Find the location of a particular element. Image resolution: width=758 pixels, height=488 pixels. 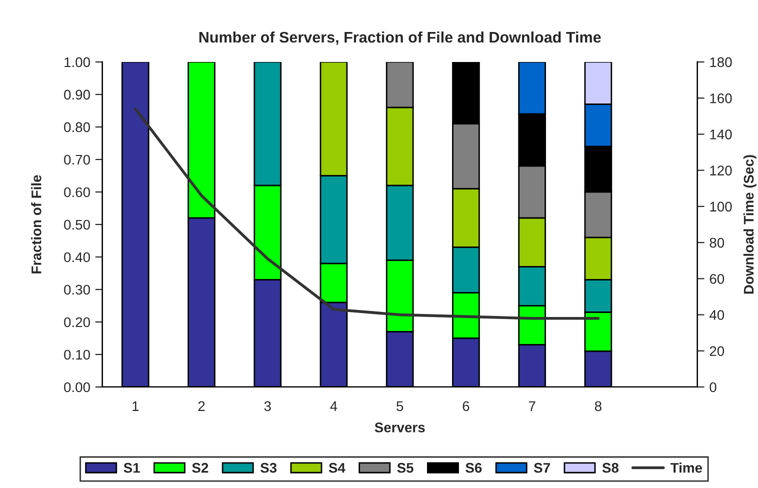

y-tick-label: 0.00 is located at coordinates (77, 387).